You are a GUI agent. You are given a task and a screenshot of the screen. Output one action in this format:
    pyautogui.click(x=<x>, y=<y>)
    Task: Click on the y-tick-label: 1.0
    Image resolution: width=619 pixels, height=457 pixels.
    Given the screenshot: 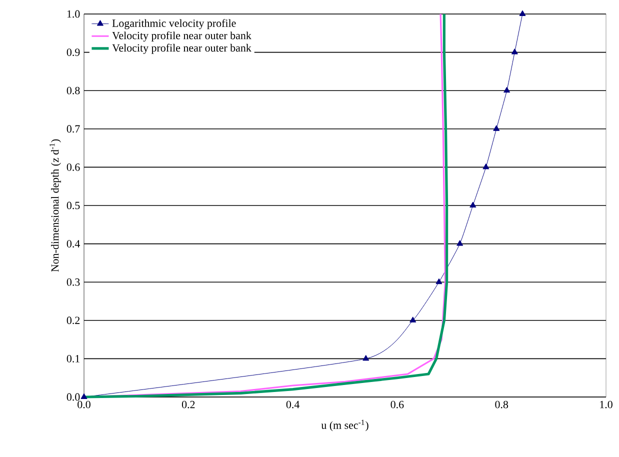 What is the action you would take?
    pyautogui.click(x=73, y=14)
    